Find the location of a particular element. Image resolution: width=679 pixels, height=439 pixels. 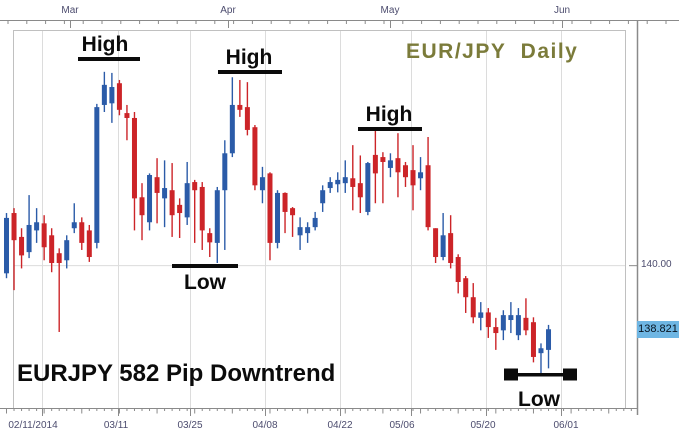

date-axis-label: 05/06 is located at coordinates (402, 425).